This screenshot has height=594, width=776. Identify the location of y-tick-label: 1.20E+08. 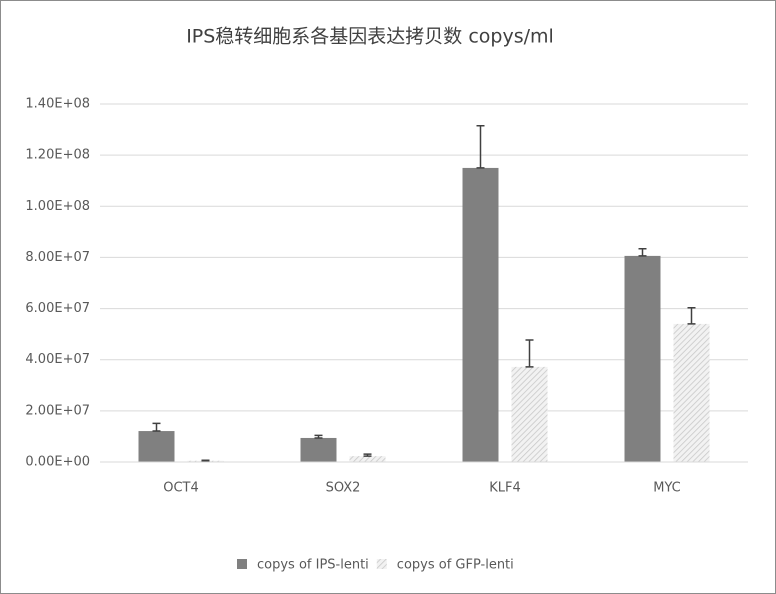
(57, 155).